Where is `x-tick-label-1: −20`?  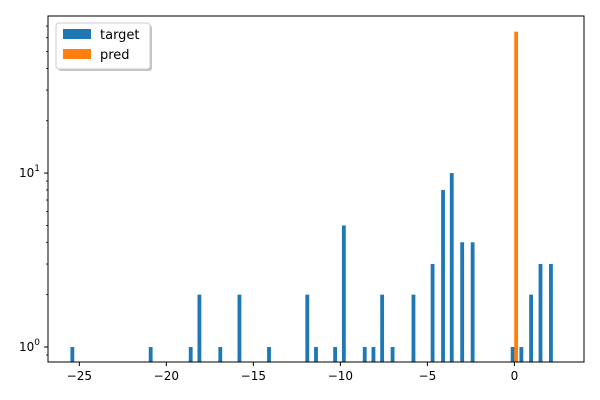 x-tick-label-1: −20 is located at coordinates (166, 376).